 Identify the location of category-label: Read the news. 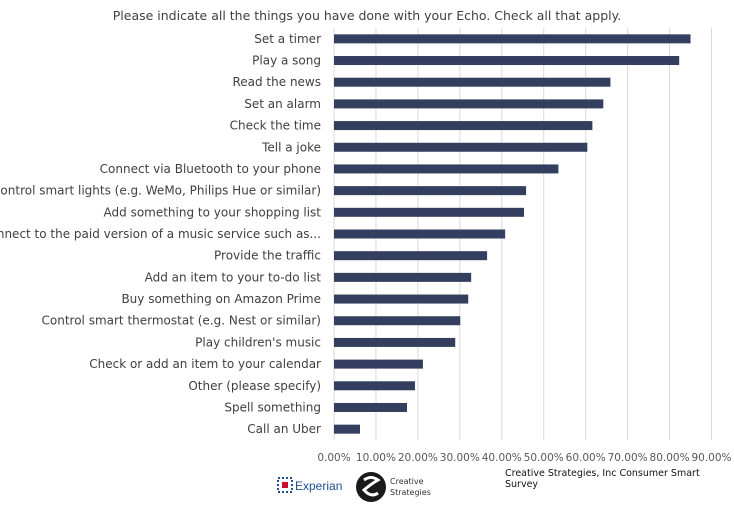
(276, 82).